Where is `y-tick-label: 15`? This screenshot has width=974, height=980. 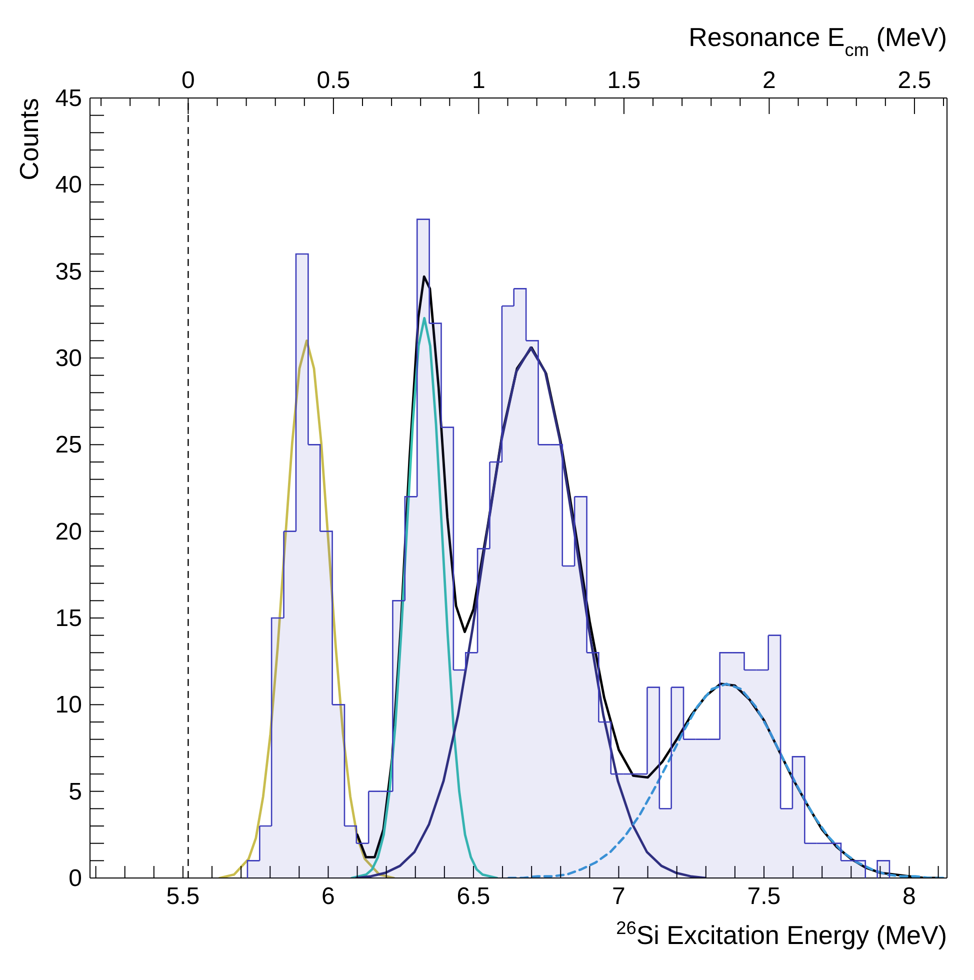
y-tick-label: 15 is located at coordinates (68, 618).